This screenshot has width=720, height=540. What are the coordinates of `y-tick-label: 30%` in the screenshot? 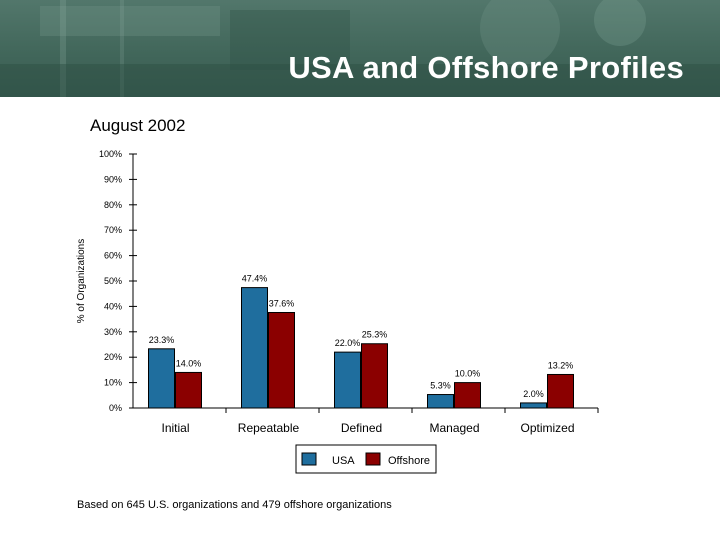 It's located at (113, 332).